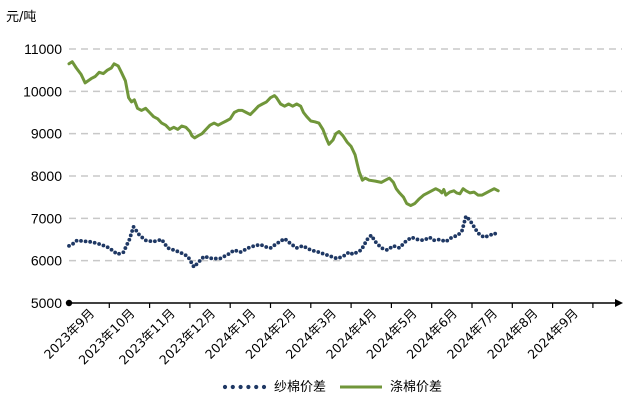  What do you see at coordinates (416, 387) in the screenshot?
I see `legend-label-1: 涤棉价差` at bounding box center [416, 387].